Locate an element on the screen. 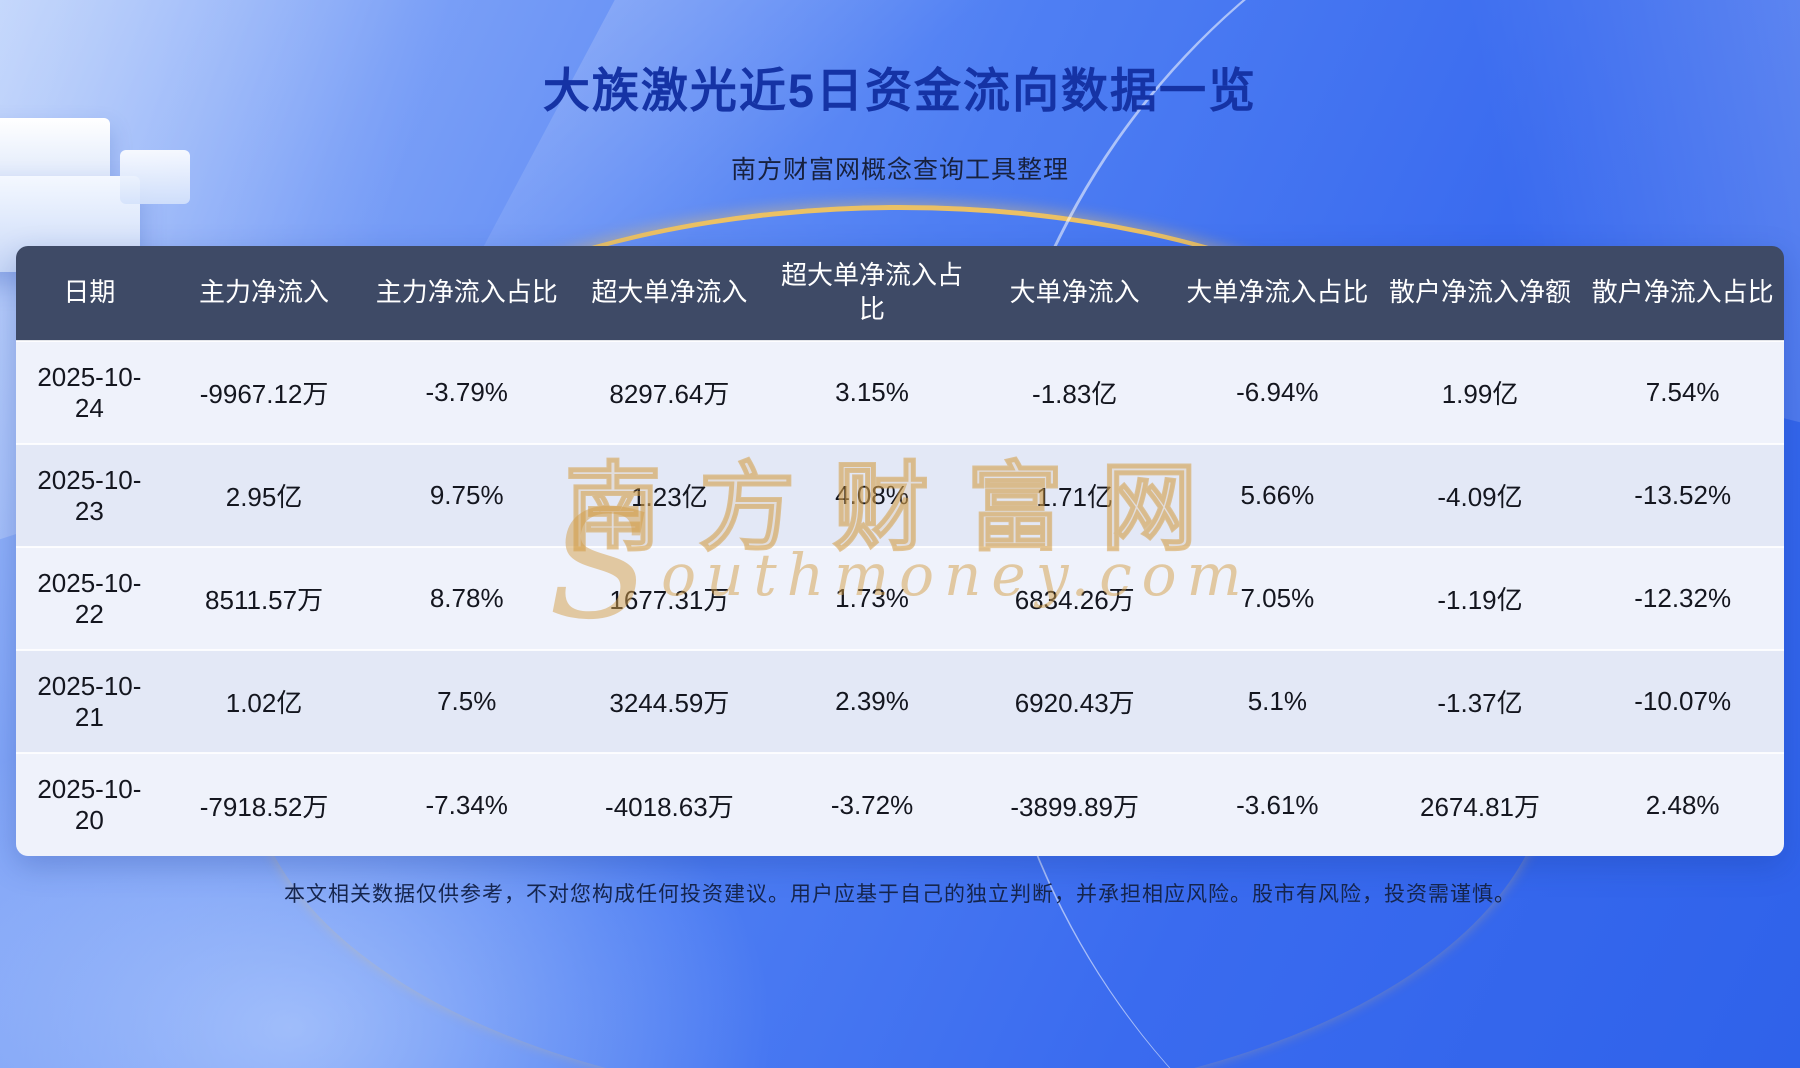  value-cell: 9.75% is located at coordinates (467, 495).